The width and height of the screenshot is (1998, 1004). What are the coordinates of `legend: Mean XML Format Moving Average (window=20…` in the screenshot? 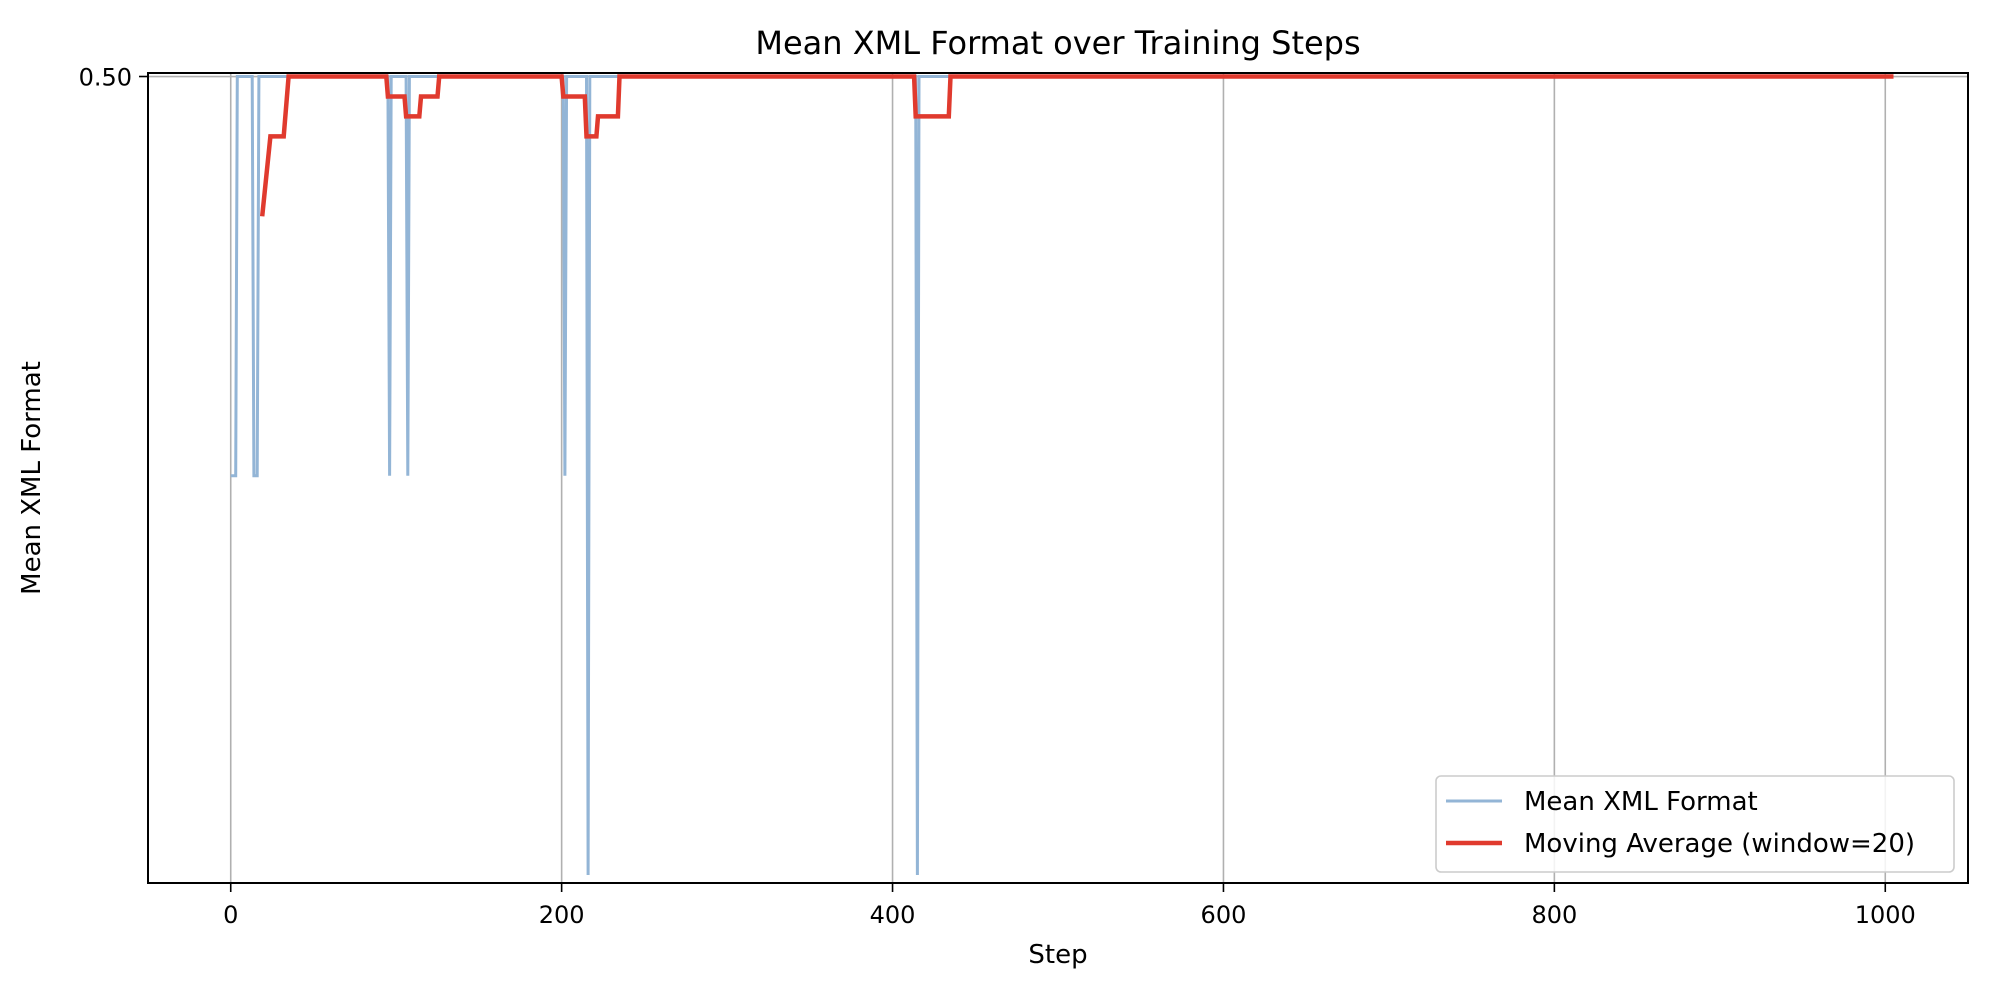 It's located at (1695, 824).